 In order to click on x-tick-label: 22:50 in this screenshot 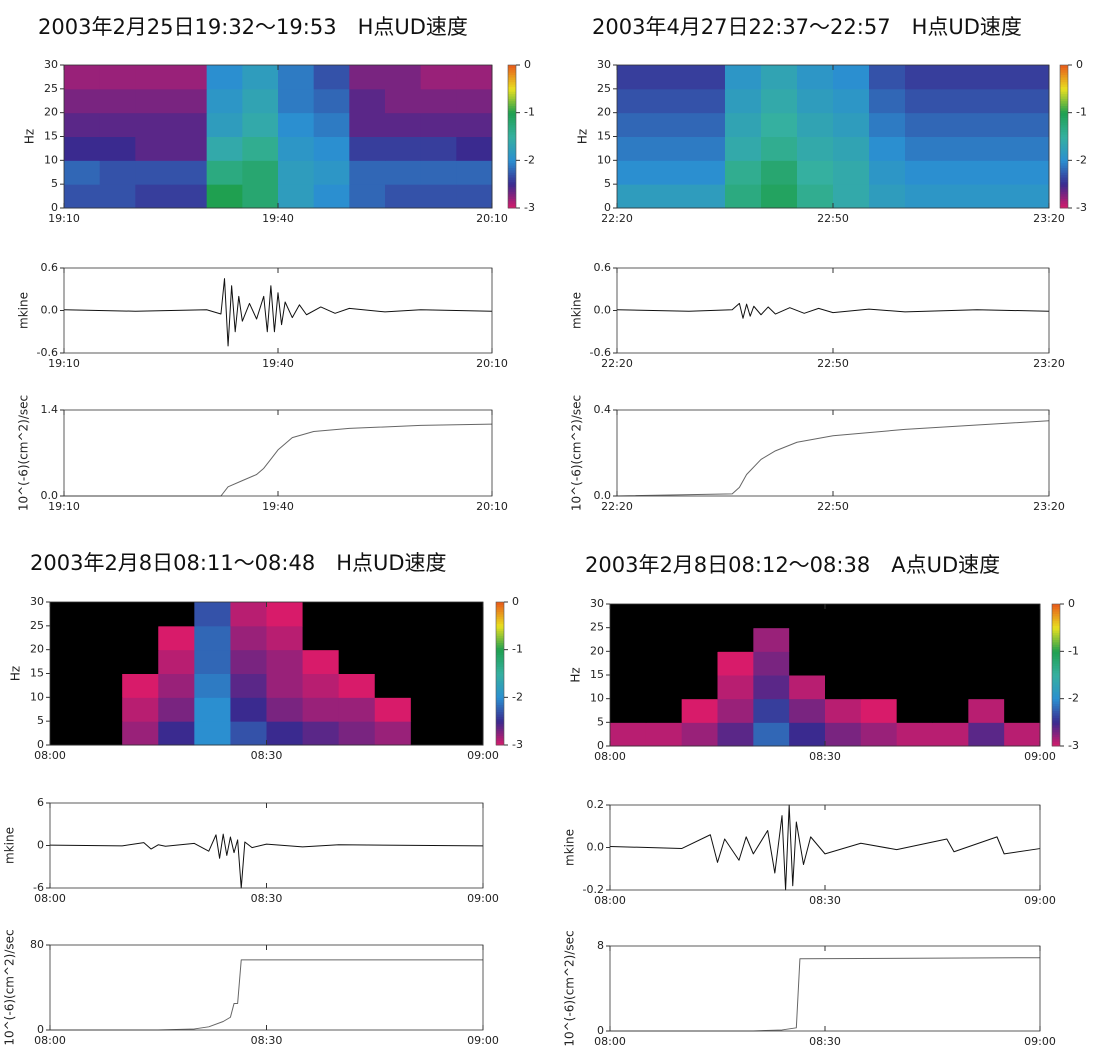, I will do `click(833, 218)`.